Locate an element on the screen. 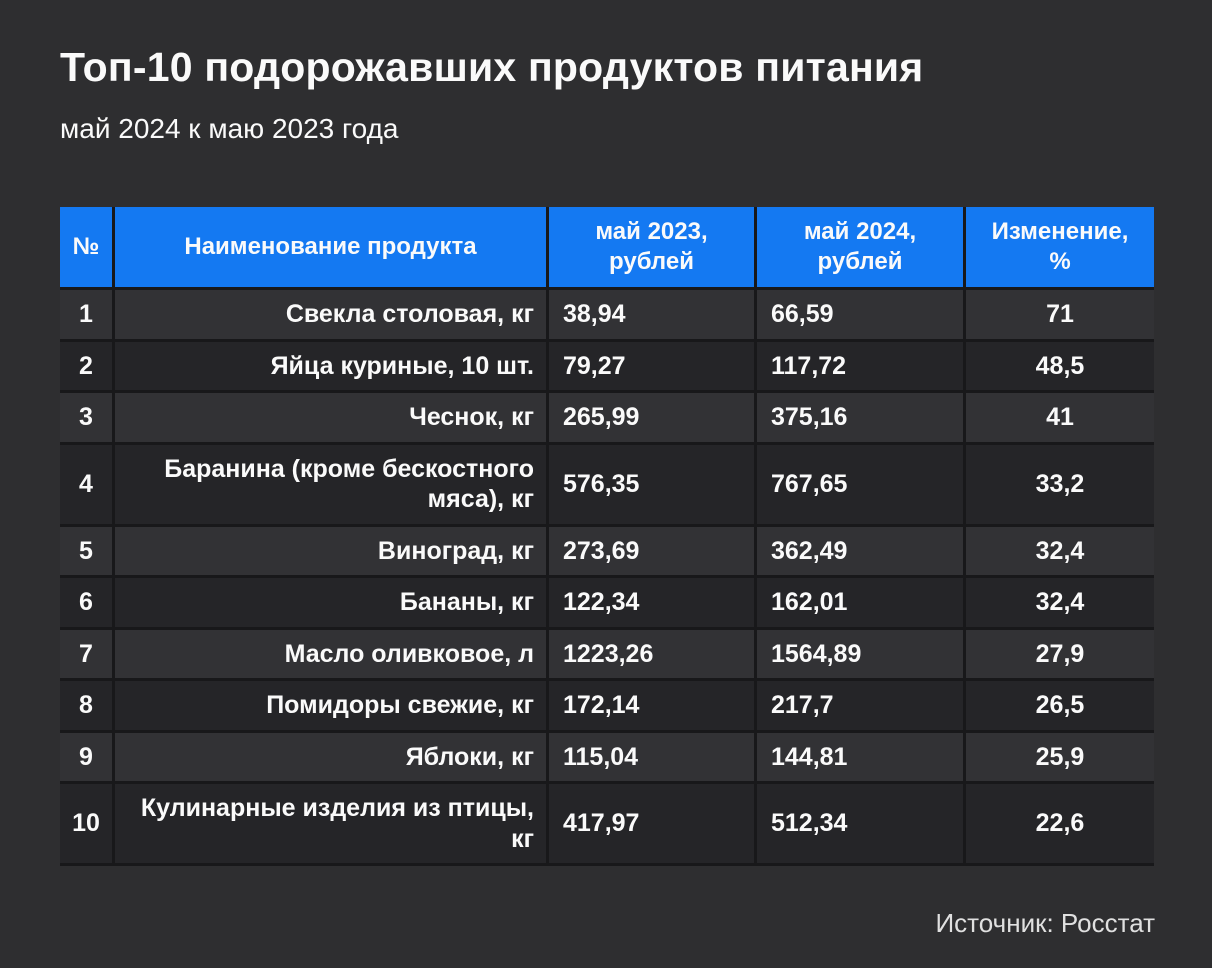 This screenshot has width=1212, height=968. row-number-cell: 2 is located at coordinates (86, 365).